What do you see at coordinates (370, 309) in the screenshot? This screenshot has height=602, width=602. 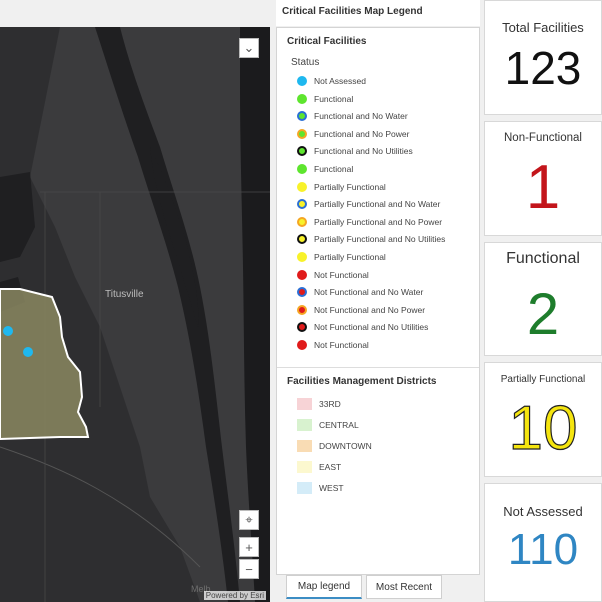 I see `legend-item-label: Not Functional and No Power` at bounding box center [370, 309].